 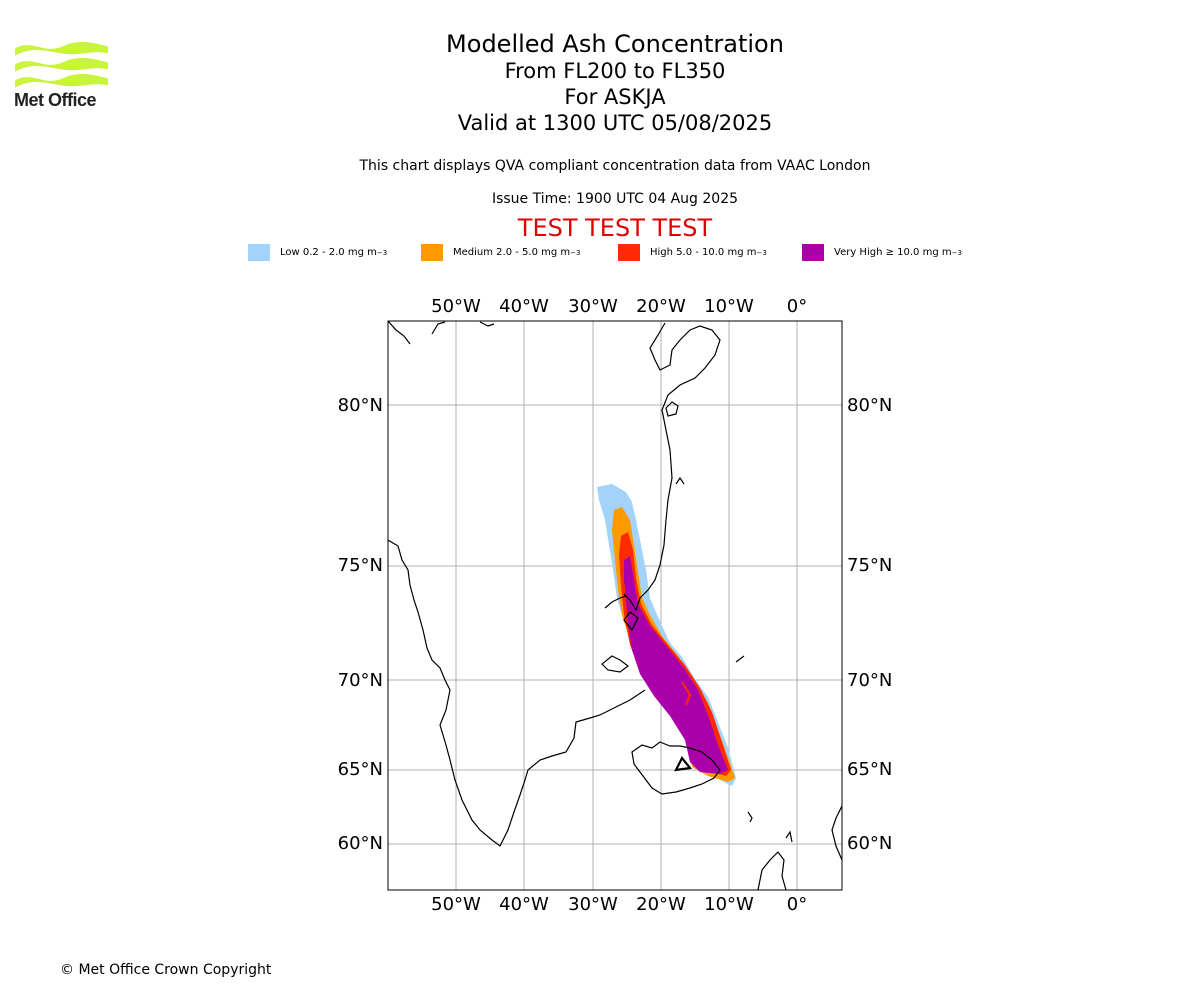 I want to click on right-lat-label: 65°N, so click(x=869, y=769).